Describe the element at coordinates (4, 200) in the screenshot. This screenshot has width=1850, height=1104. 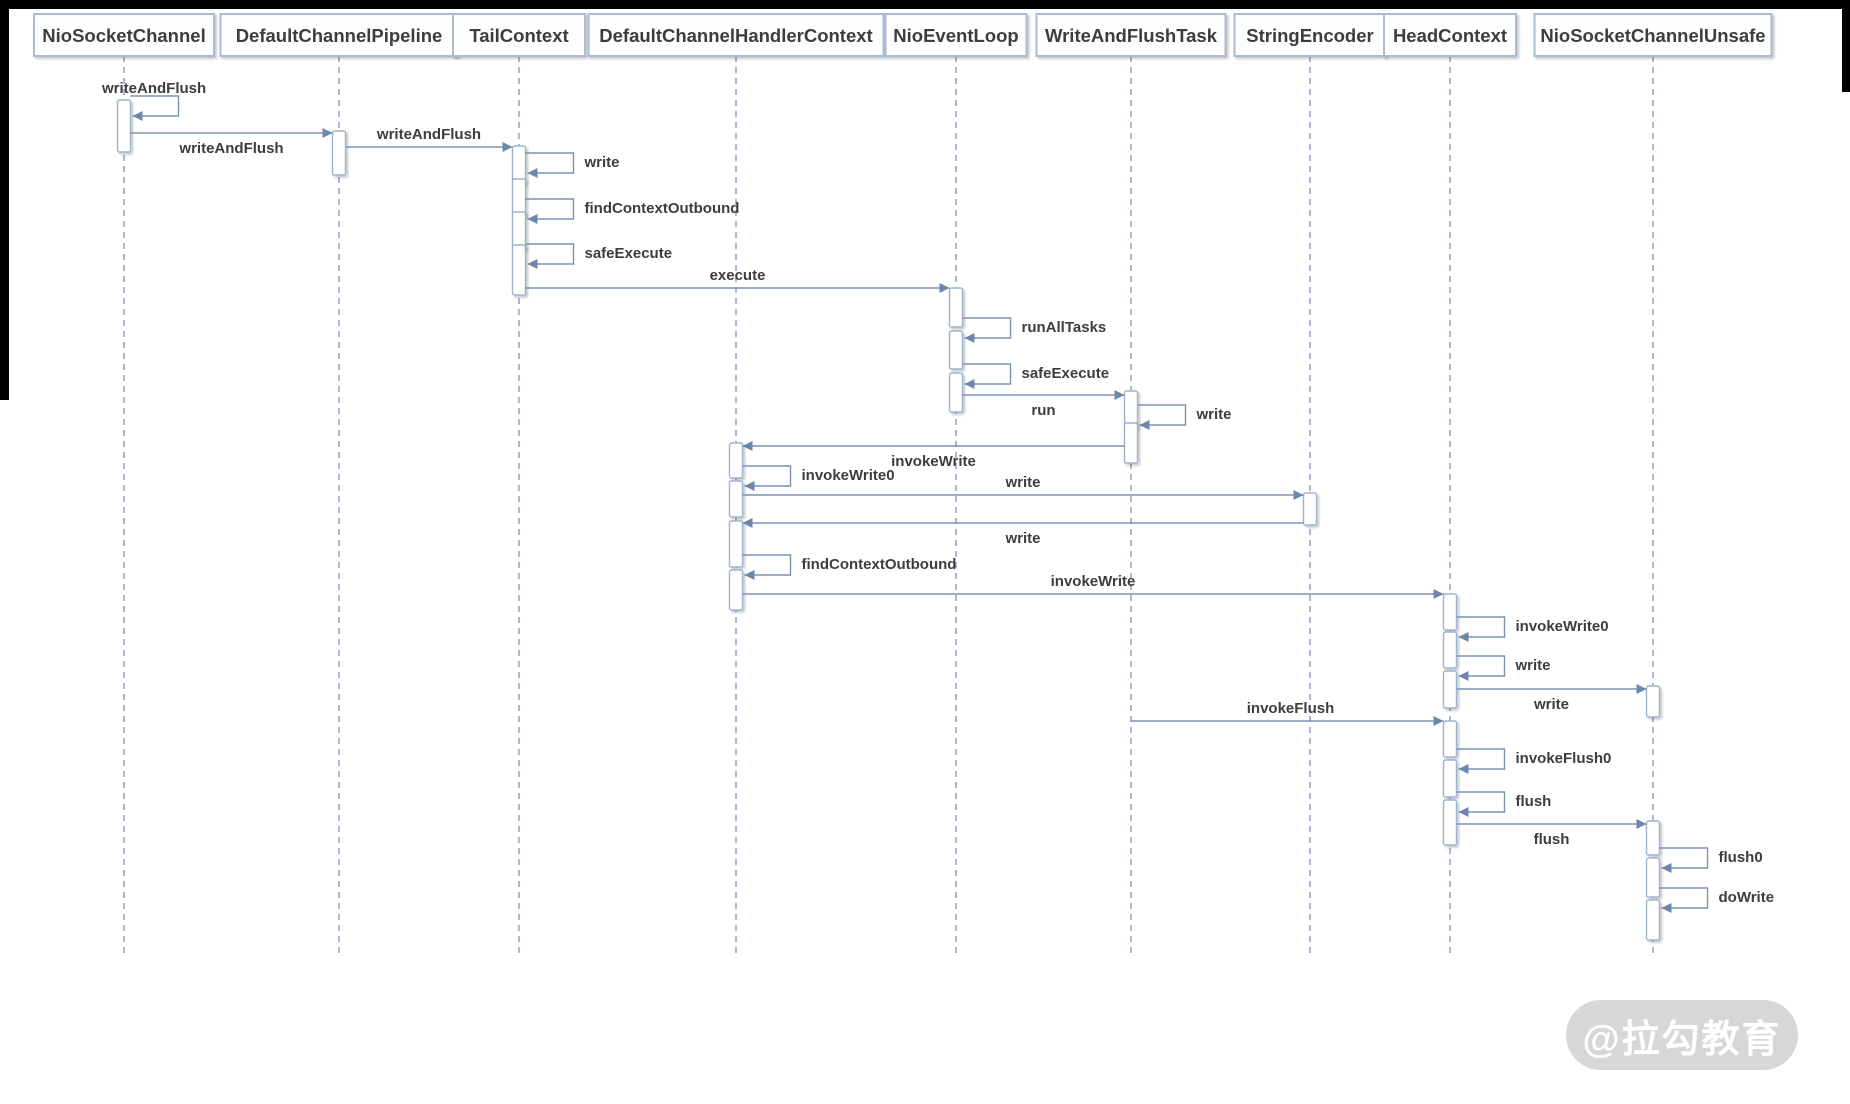
I see `frame-bar-left` at that location.